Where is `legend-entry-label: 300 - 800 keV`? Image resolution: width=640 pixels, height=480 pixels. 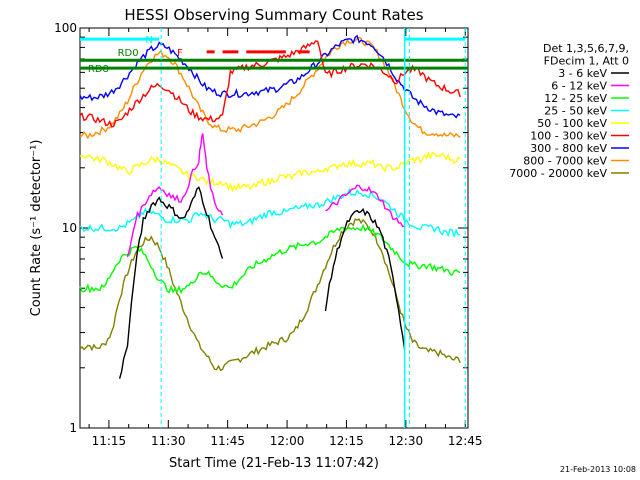 legend-entry-label: 300 - 800 keV is located at coordinates (568, 148).